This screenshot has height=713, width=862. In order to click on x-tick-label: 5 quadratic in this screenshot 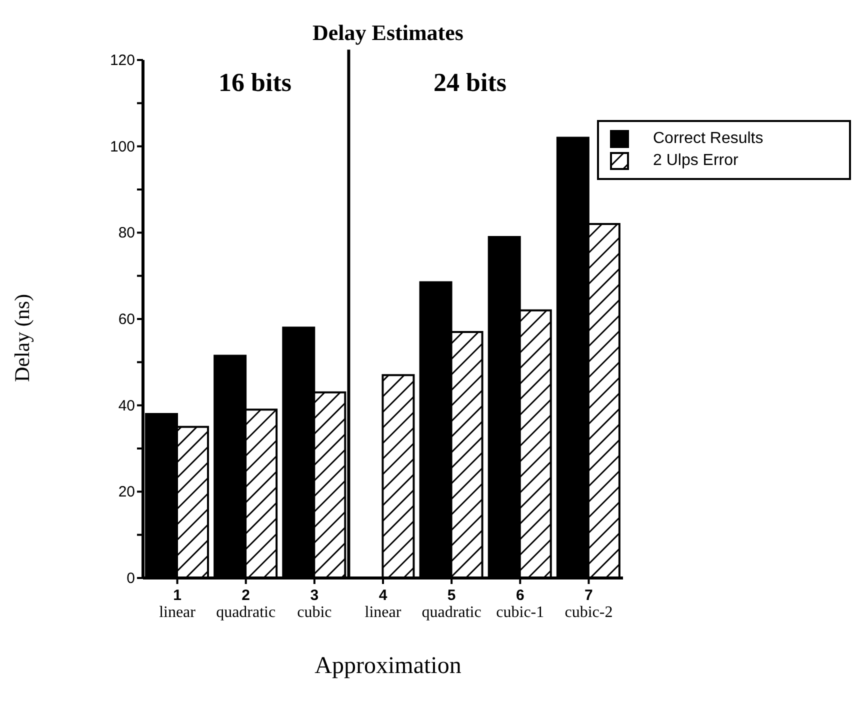, I will do `click(452, 604)`.